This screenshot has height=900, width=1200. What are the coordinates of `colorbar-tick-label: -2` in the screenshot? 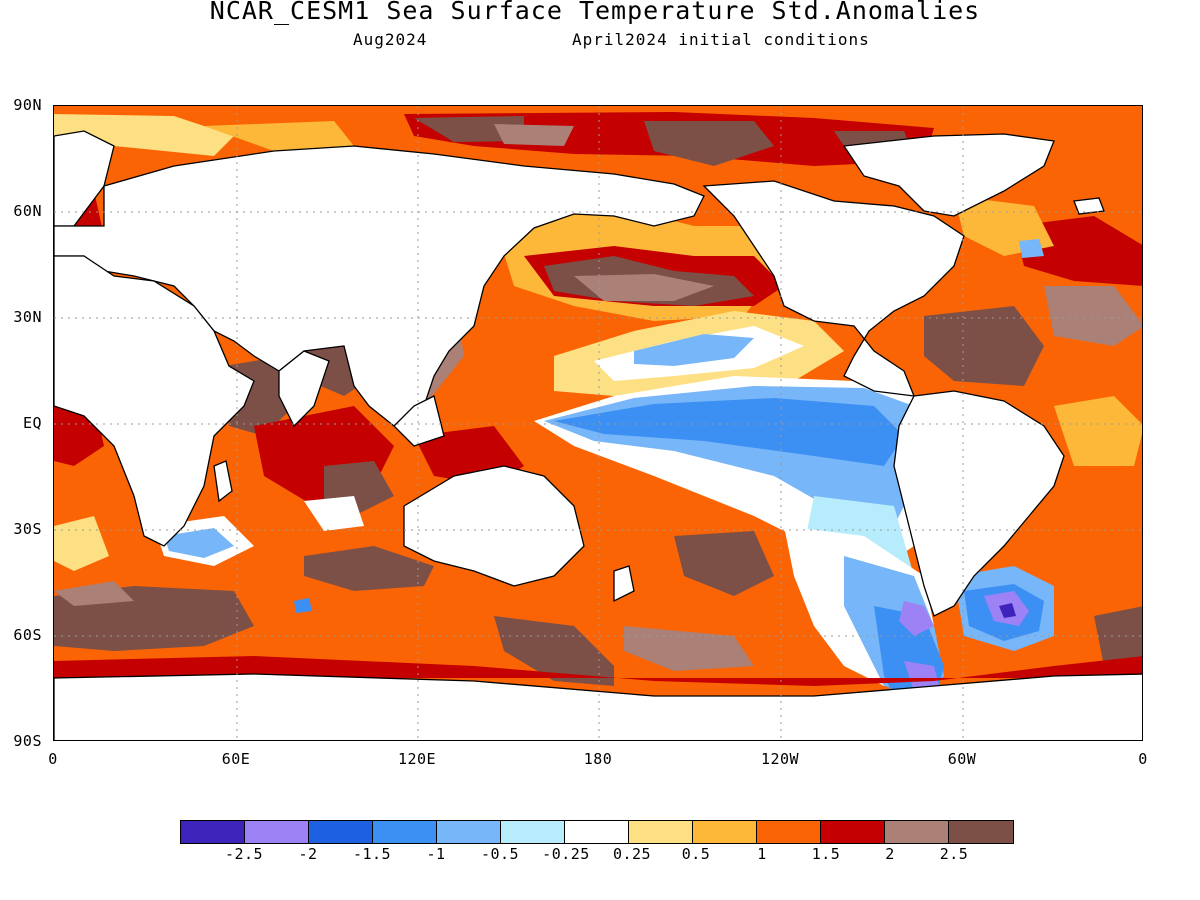 It's located at (308, 854).